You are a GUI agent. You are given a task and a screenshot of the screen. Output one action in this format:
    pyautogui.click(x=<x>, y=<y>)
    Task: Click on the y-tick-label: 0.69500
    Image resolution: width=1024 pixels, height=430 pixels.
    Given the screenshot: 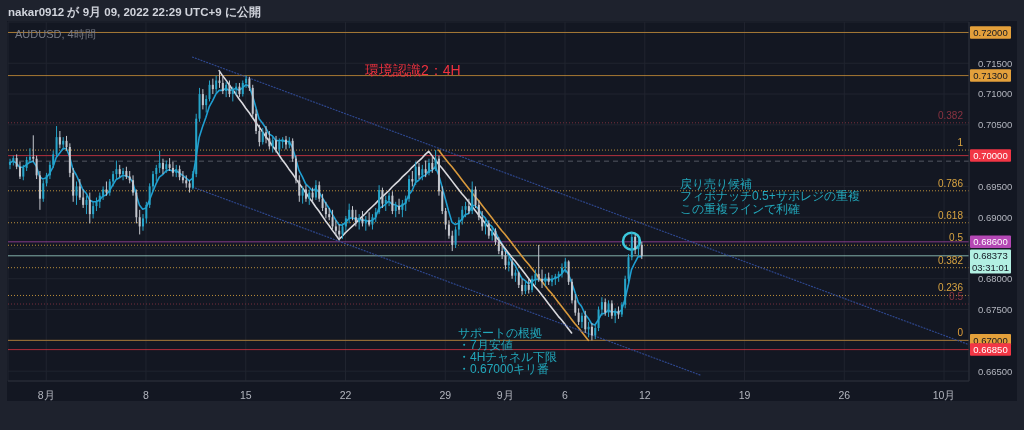 What is the action you would take?
    pyautogui.click(x=995, y=186)
    